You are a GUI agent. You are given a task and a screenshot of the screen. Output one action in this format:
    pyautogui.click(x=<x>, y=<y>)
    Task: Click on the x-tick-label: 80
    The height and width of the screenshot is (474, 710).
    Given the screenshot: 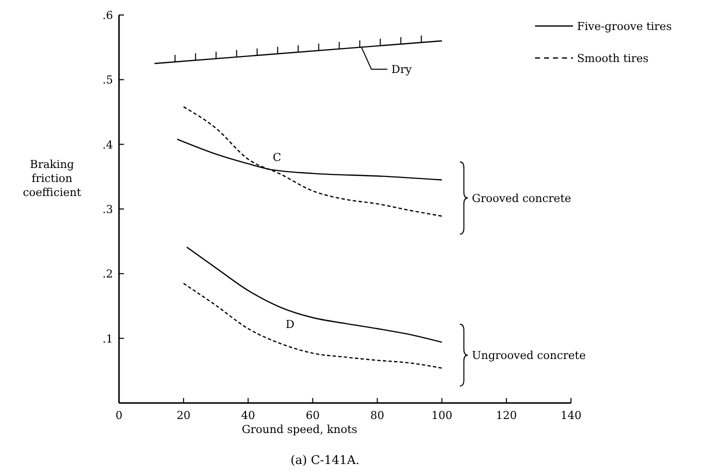 What is the action you would take?
    pyautogui.click(x=377, y=415)
    